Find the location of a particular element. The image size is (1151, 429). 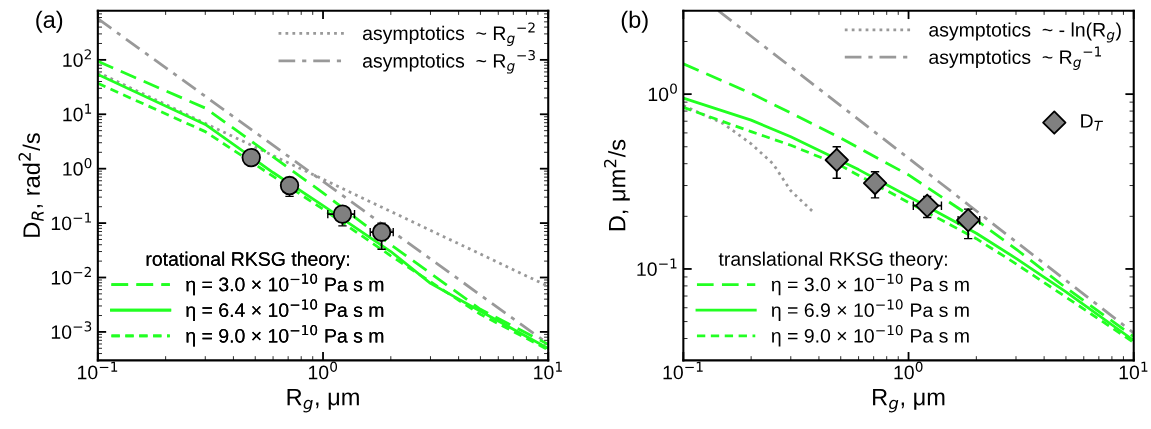

legend-title: rotational RKSG theory: is located at coordinates (247, 260).